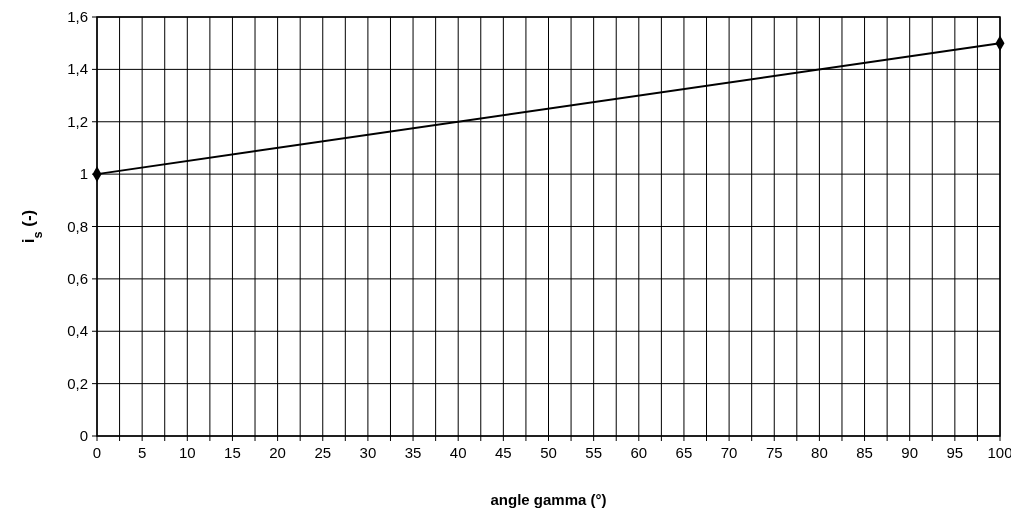  Describe the element at coordinates (548, 499) in the screenshot. I see `x-axis-title: angle gamma (°)` at that location.